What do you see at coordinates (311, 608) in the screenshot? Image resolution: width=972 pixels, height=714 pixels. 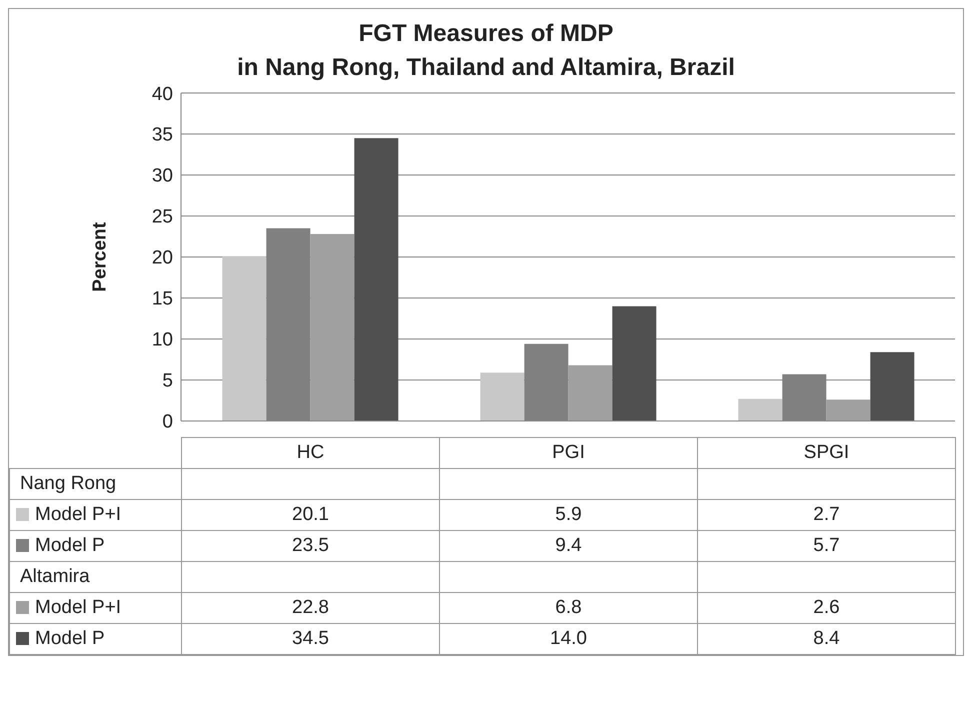 I see `data-label: 22.8` at bounding box center [311, 608].